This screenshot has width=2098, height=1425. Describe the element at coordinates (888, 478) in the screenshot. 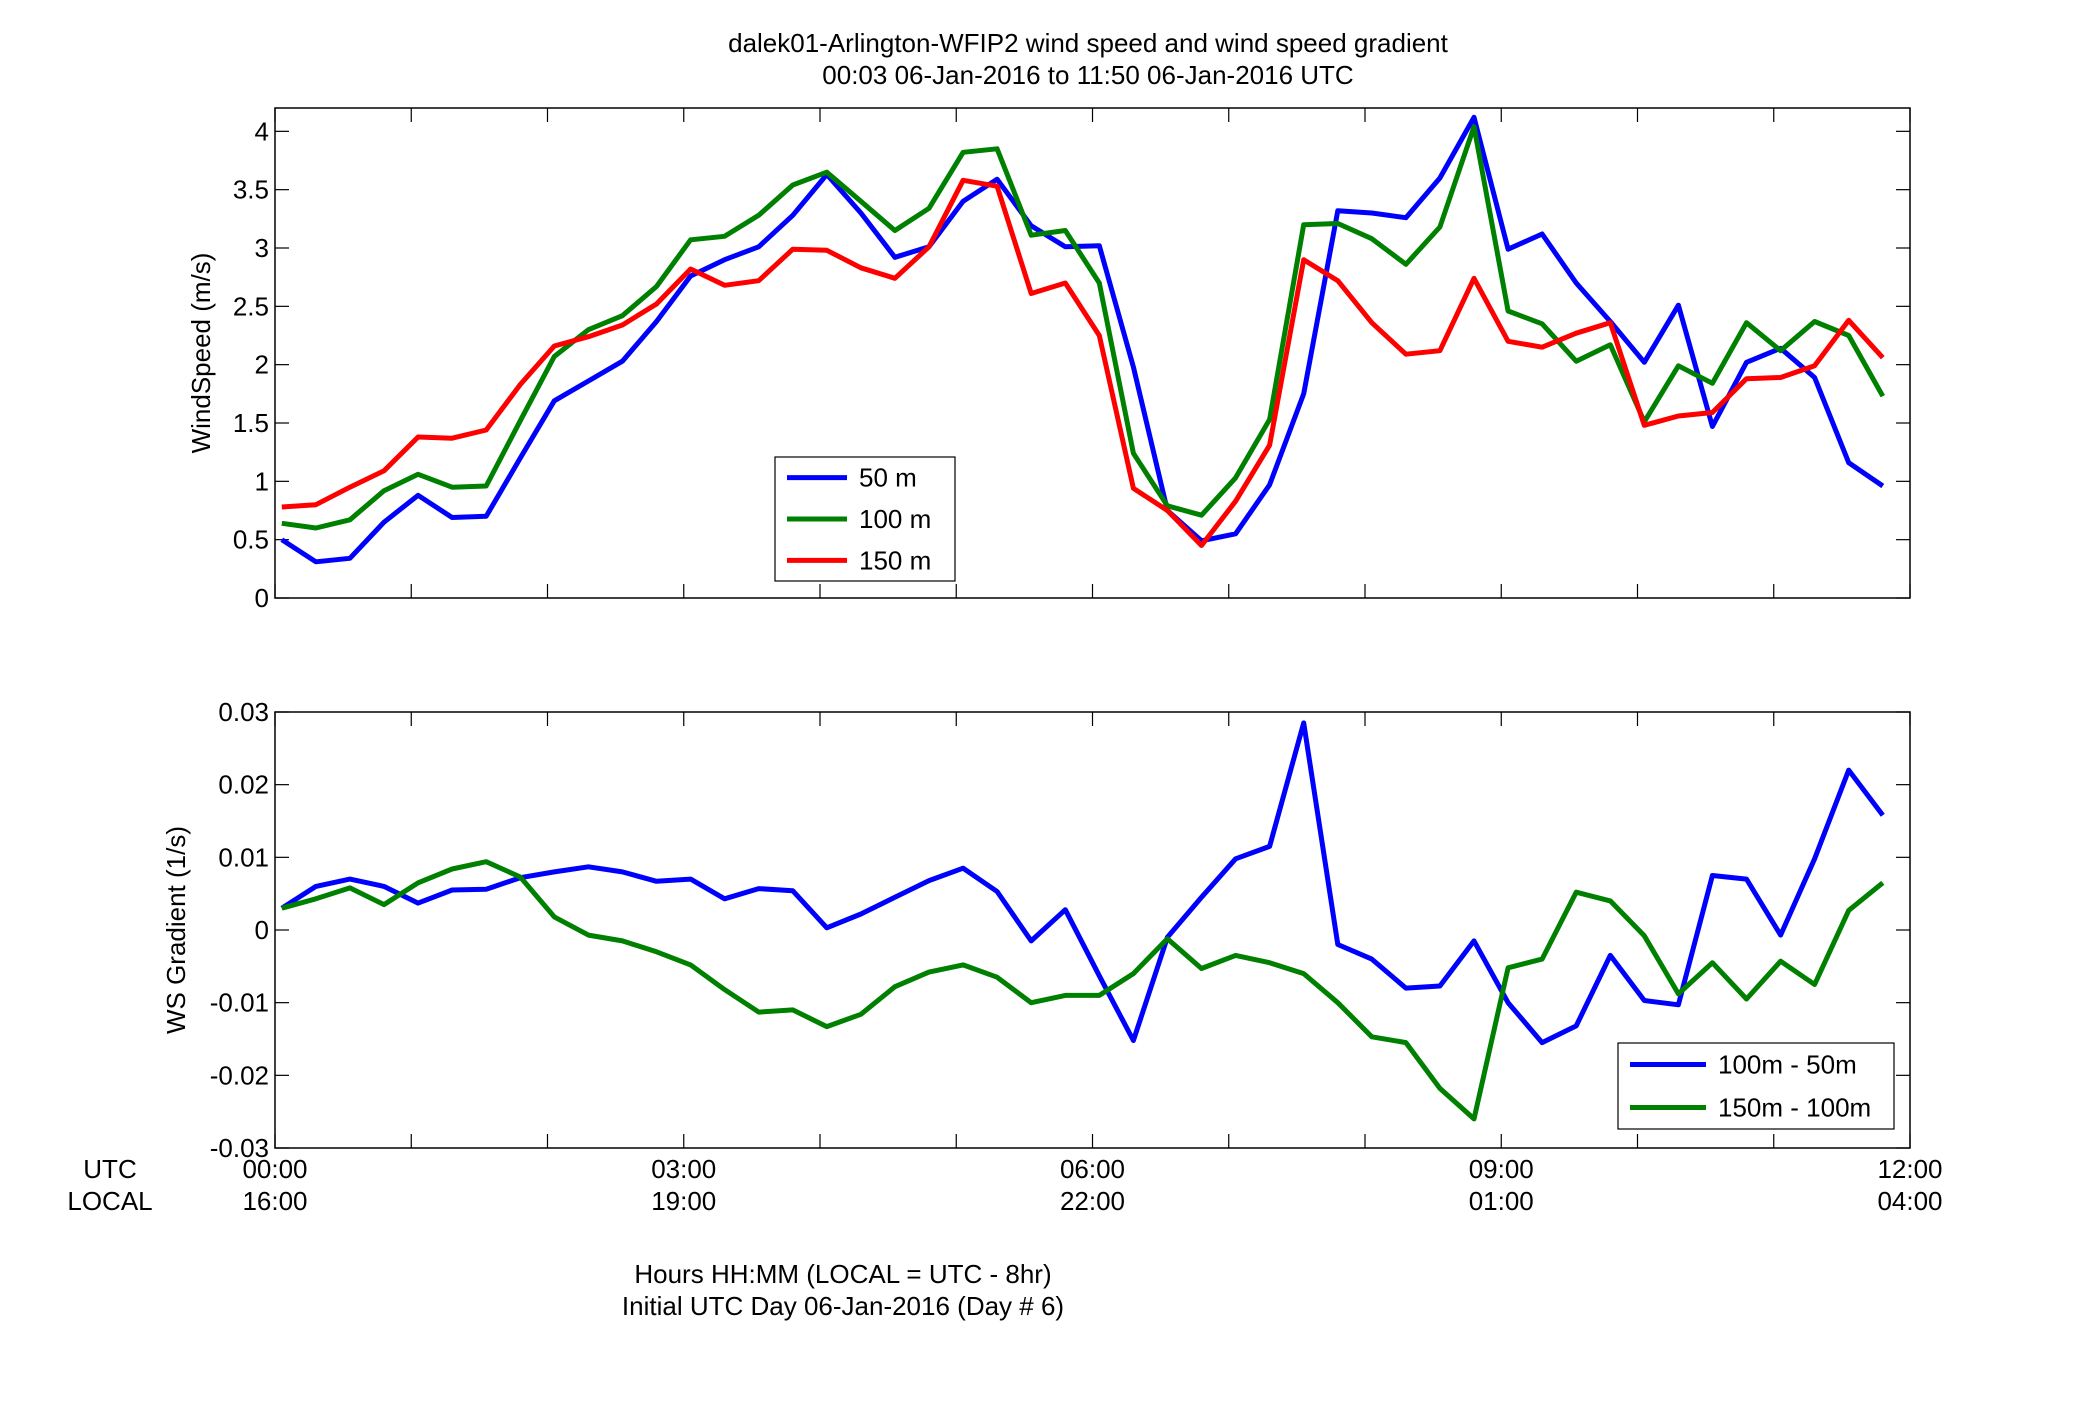

I see `legend-entry-label: 50 m` at that location.